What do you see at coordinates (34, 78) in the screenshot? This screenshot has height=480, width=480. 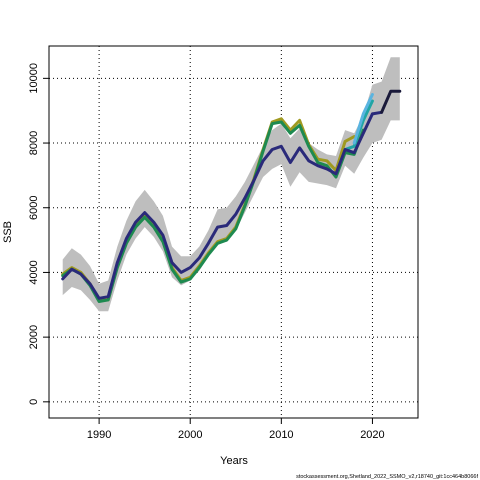 I see `y-tick-label: 10000` at bounding box center [34, 78].